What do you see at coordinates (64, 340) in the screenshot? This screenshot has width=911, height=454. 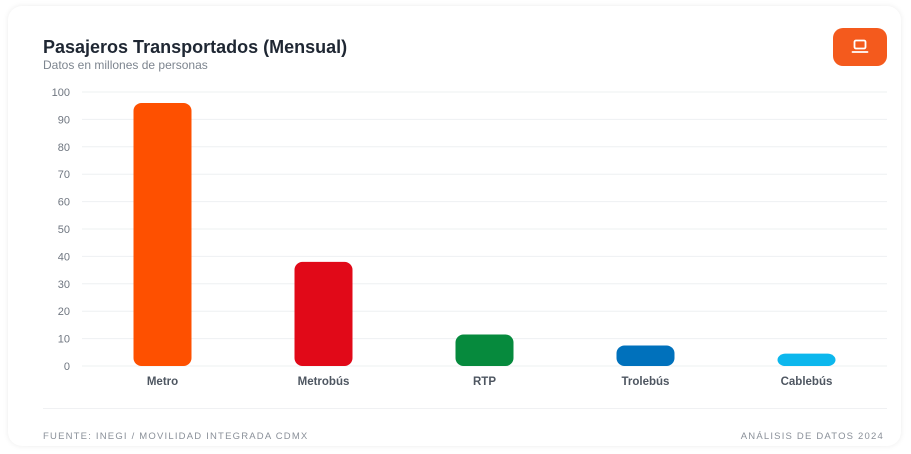 I see `y-tick-label: 10` at bounding box center [64, 340].